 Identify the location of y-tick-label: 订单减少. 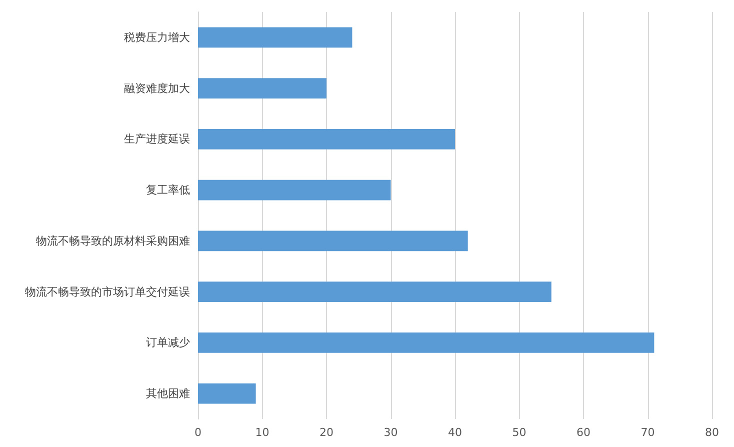
(168, 343).